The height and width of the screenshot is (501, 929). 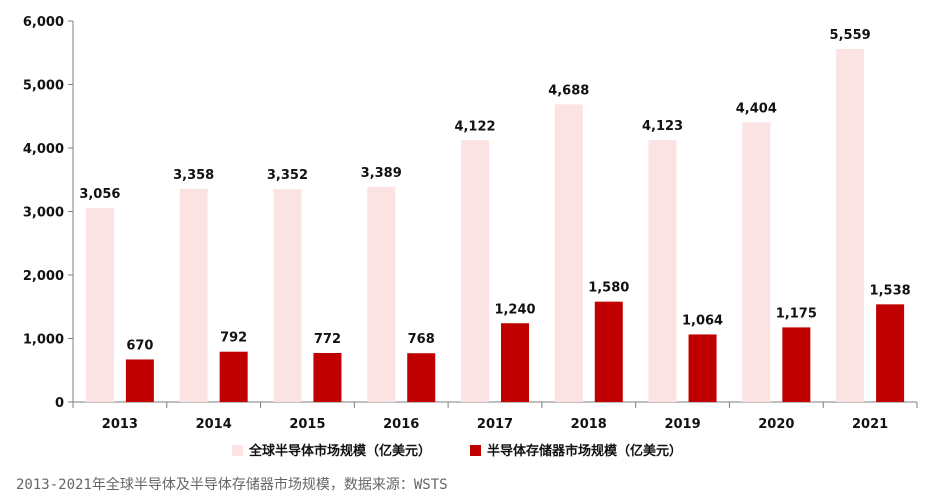 I want to click on data-label: 1,538, so click(x=890, y=290).